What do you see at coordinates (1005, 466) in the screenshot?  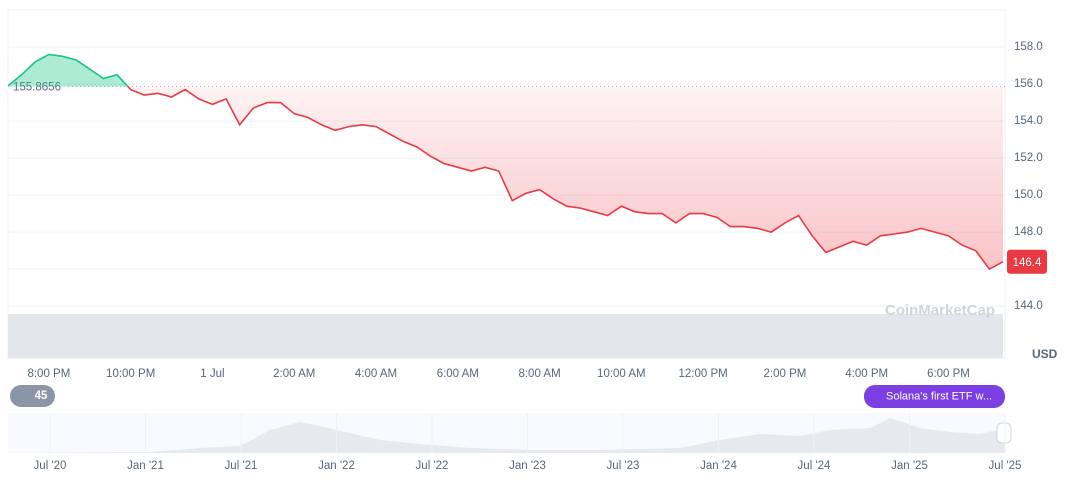 I see `navigator-label: Jul '25` at bounding box center [1005, 466].